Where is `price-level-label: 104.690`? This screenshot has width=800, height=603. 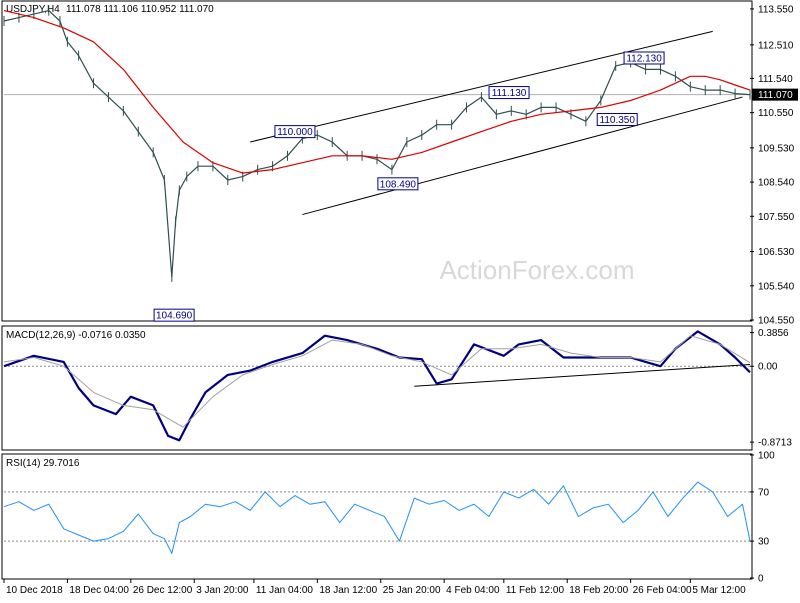 price-level-label: 104.690 is located at coordinates (174, 316).